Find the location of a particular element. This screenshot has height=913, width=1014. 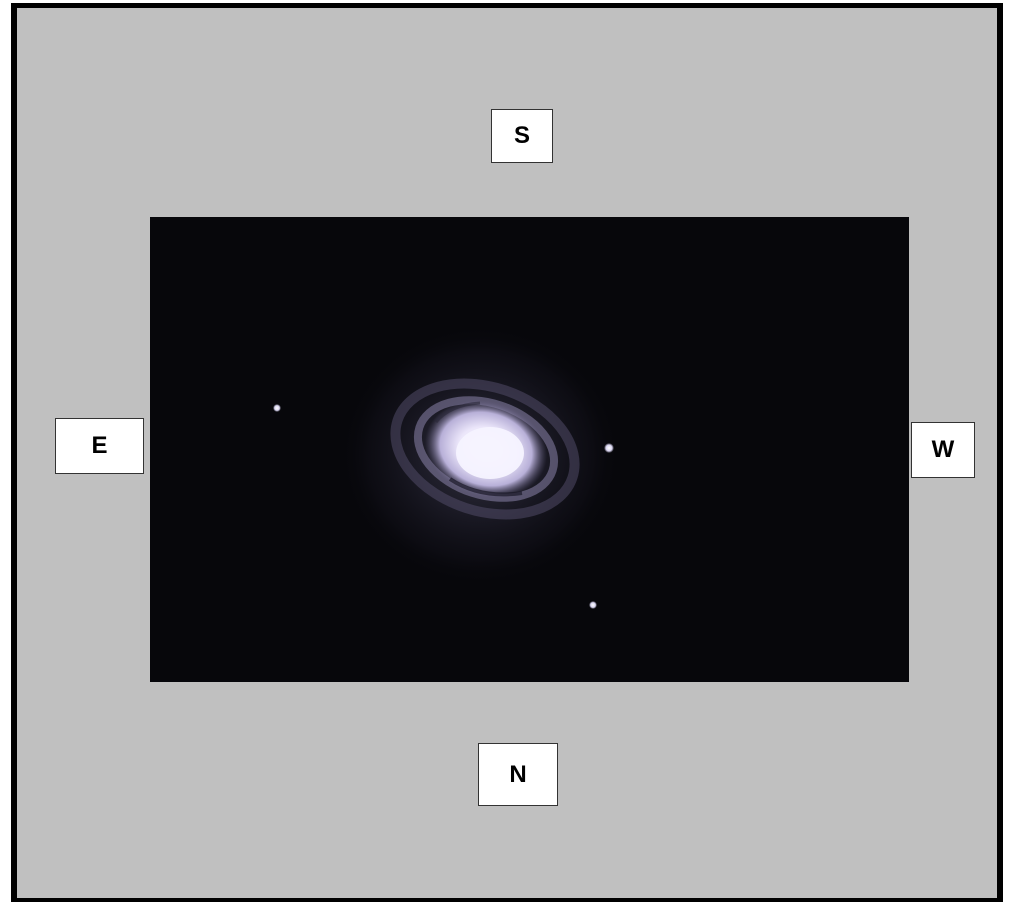

direction-label-south: S is located at coordinates (522, 136).